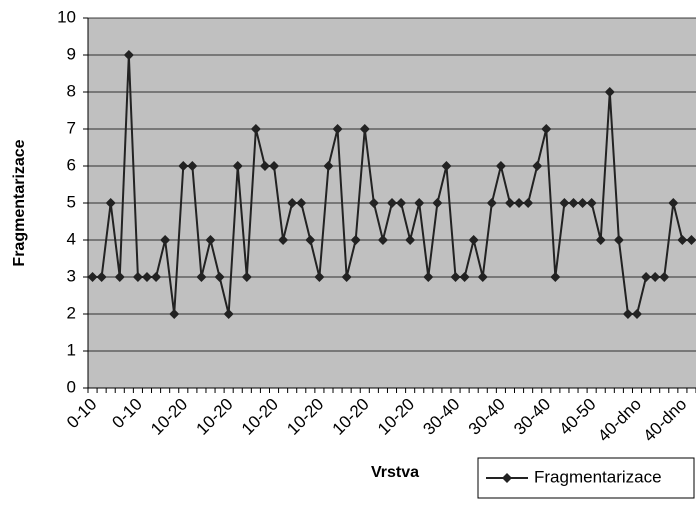 This screenshot has width=696, height=513. I want to click on y-tick-label: 7, so click(71, 127).